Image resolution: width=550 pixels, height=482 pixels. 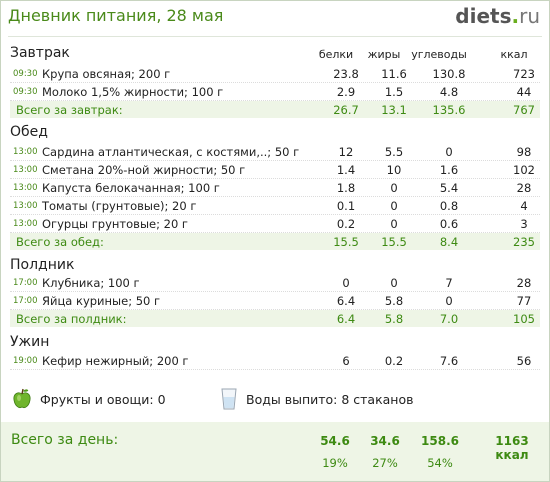 What do you see at coordinates (449, 242) in the screenshot?
I see `total-carbs: 8.4` at bounding box center [449, 242].